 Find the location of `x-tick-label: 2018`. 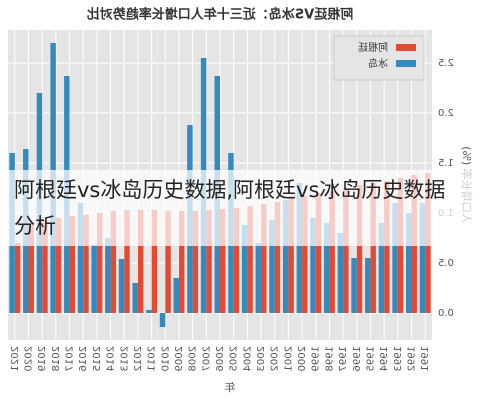

x-tick-label: 2018 is located at coordinates (56, 358).